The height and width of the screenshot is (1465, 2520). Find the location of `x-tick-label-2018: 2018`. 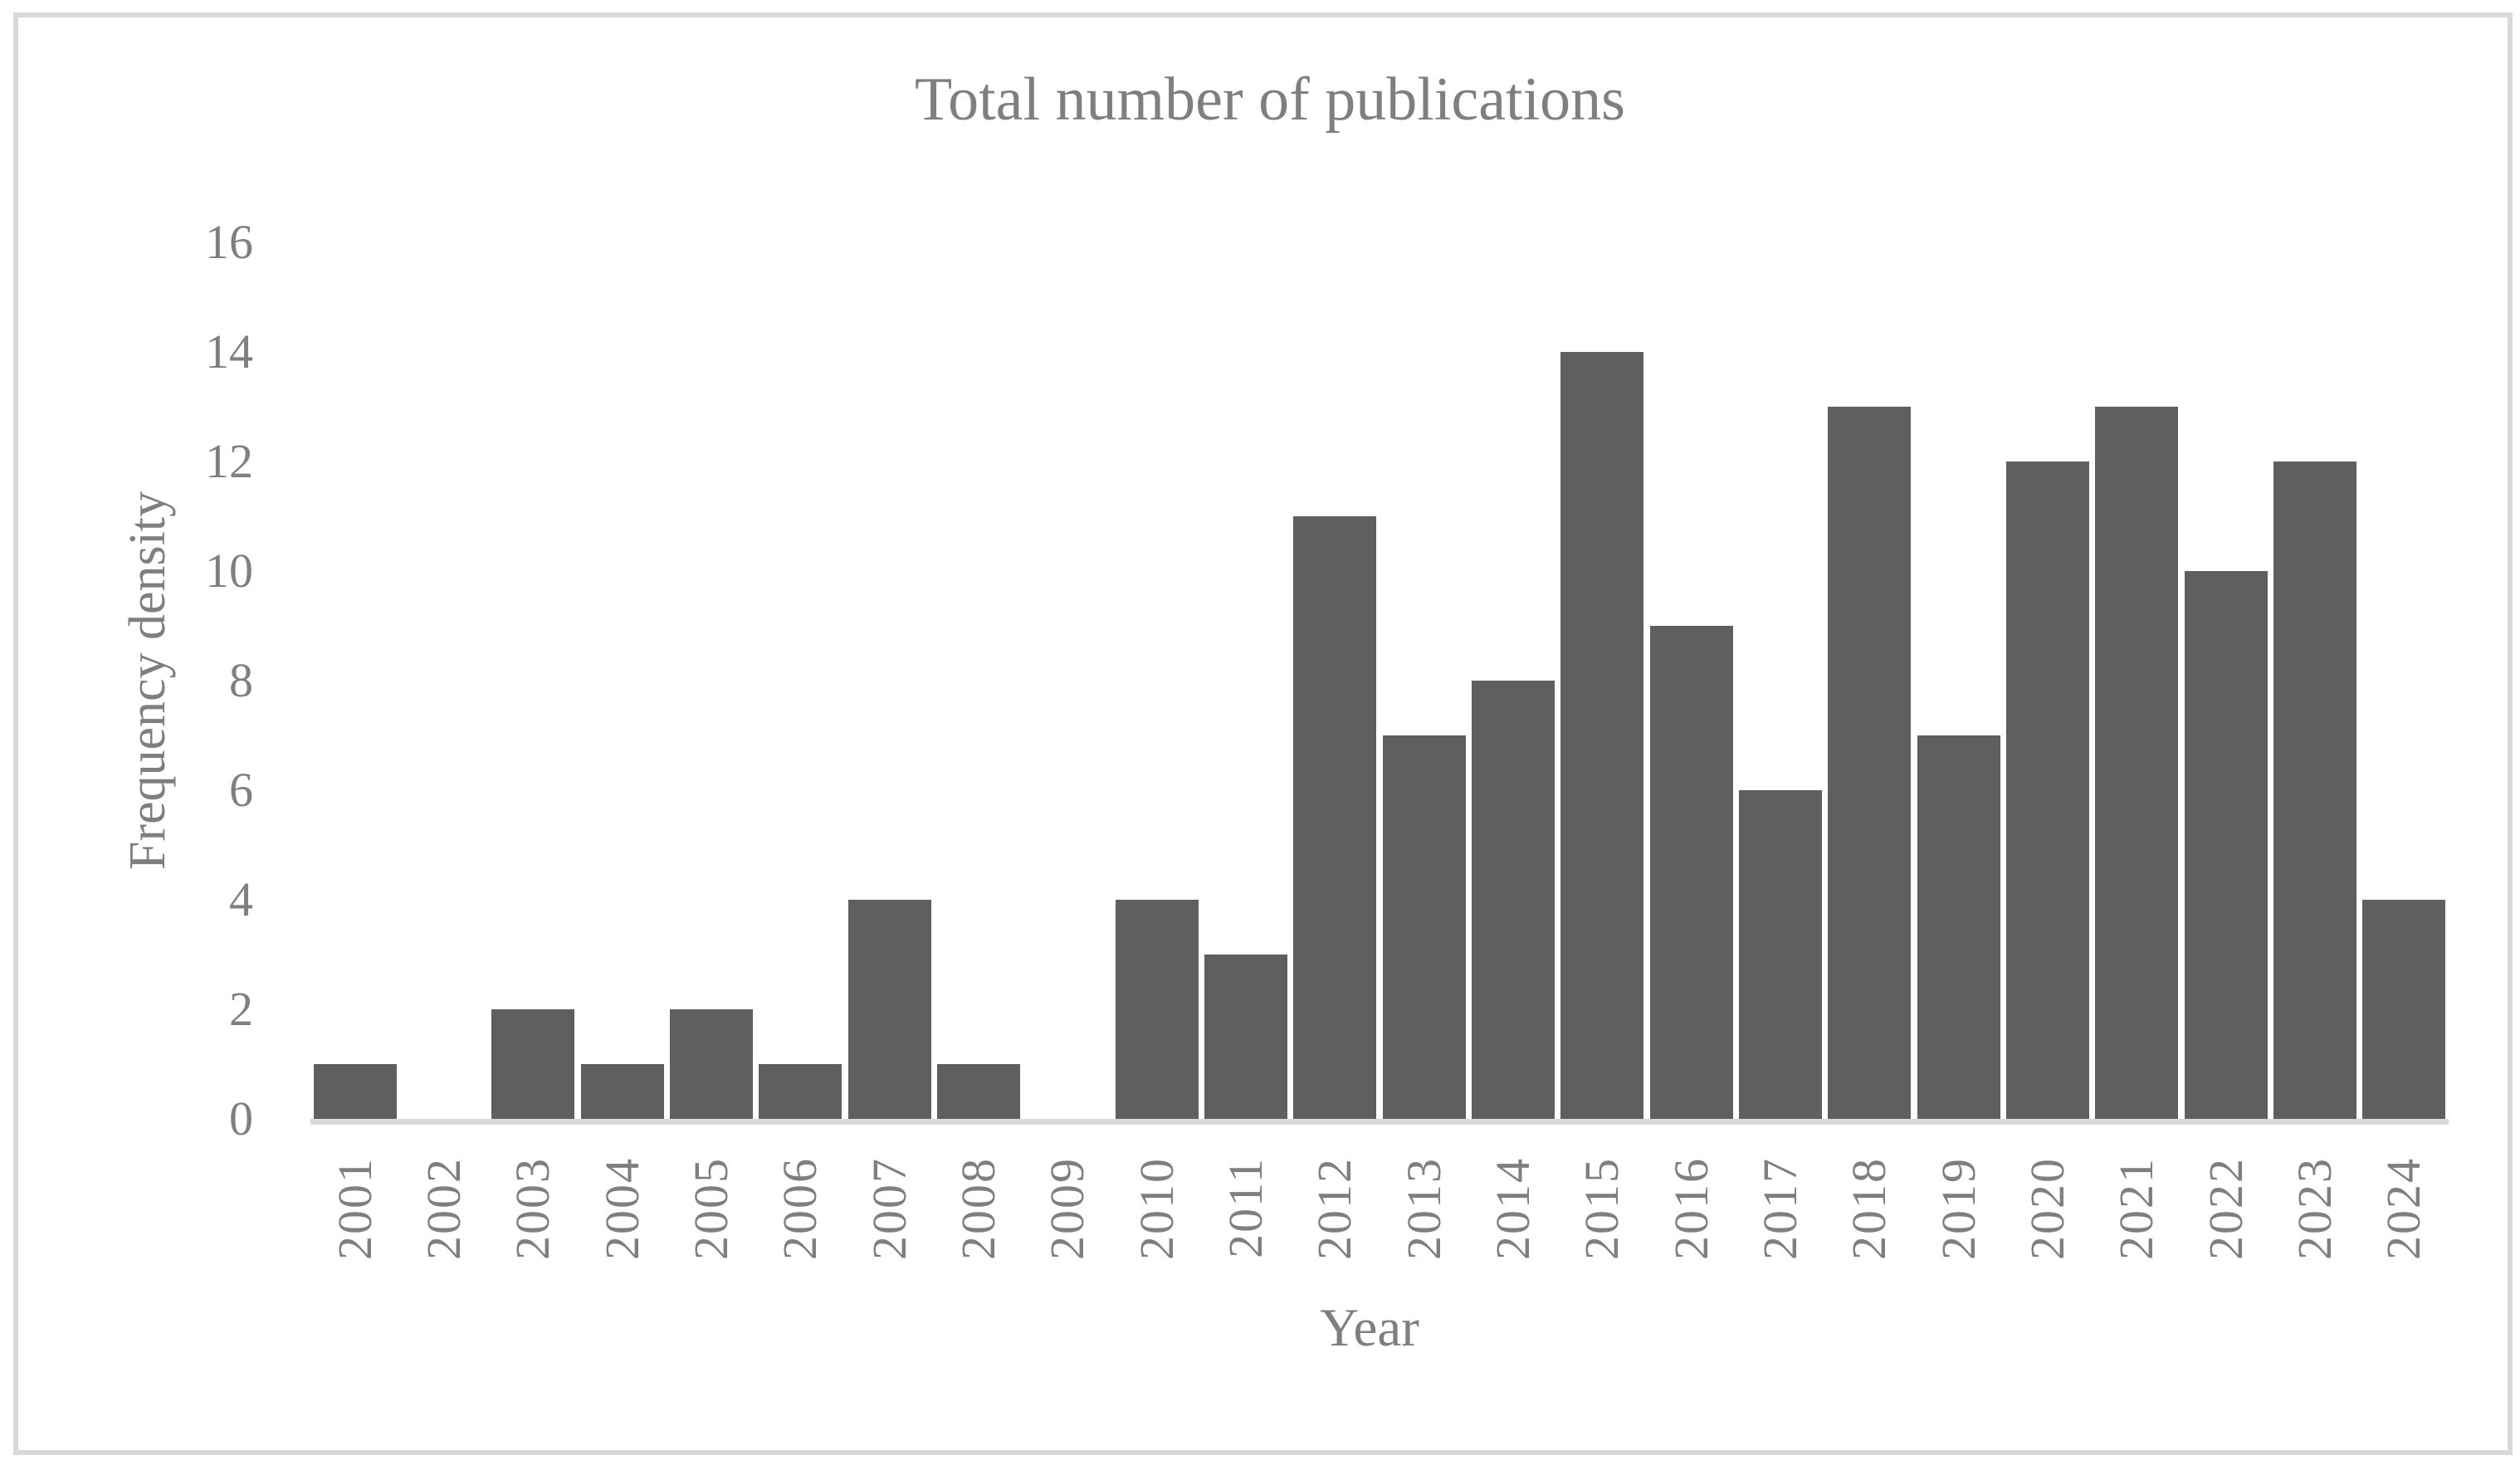

x-tick-label-2018: 2018 is located at coordinates (1869, 1208).